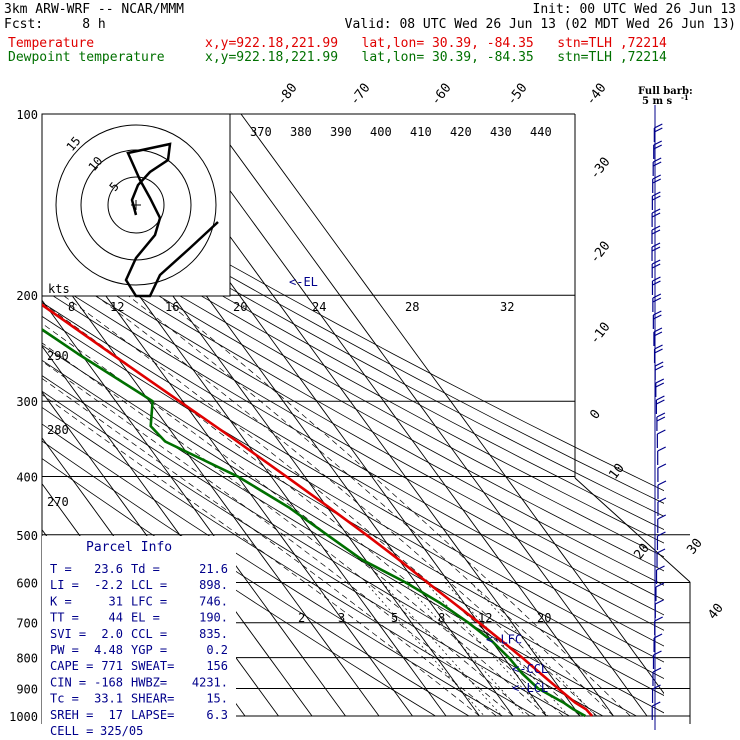 This screenshot has height=740, width=740. What do you see at coordinates (659, 417) in the screenshot?
I see `wind-barb-column` at bounding box center [659, 417].